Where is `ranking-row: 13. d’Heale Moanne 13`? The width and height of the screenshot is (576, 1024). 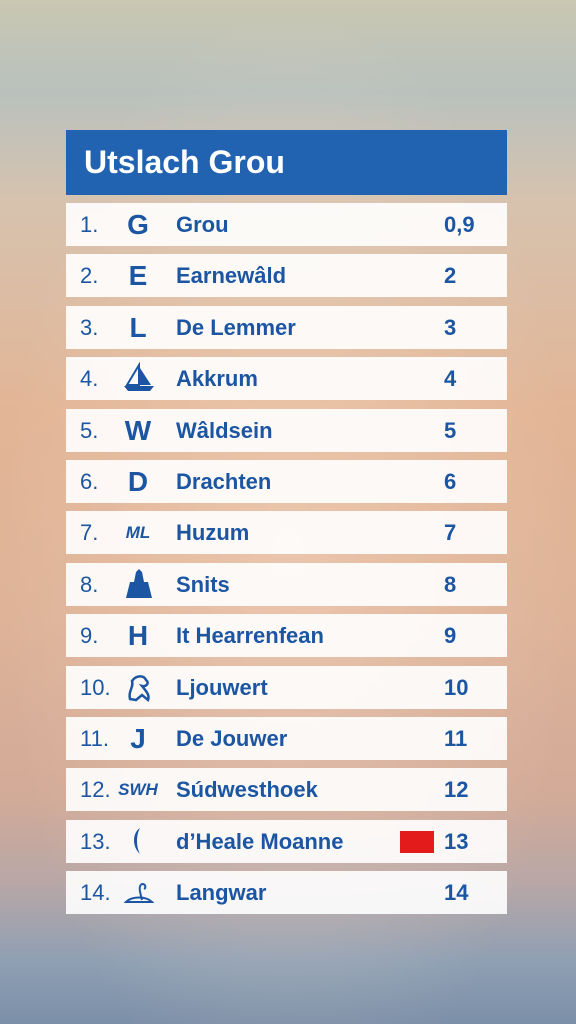
ranking-row: 13. d’Heale Moanne 13 is located at coordinates (286, 841).